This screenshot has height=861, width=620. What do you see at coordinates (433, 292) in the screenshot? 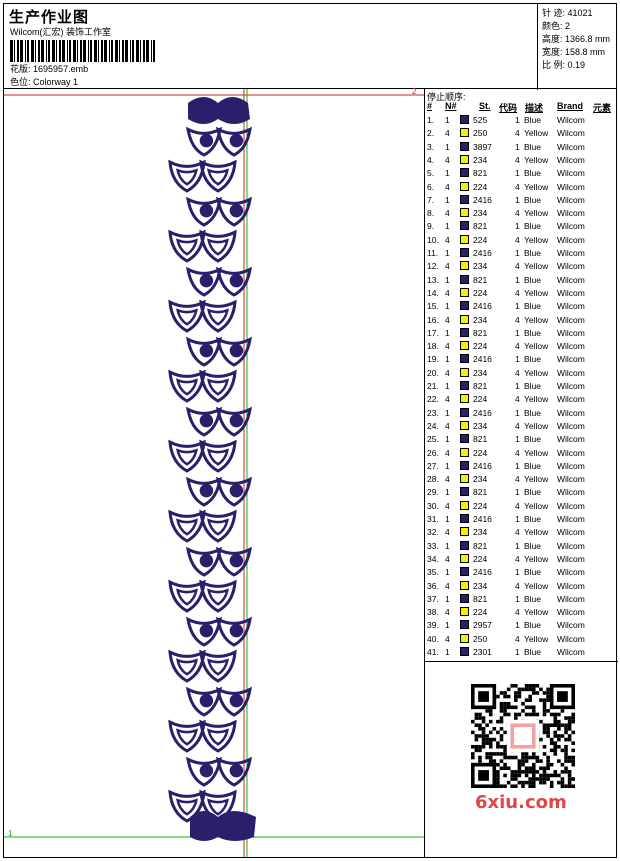
I see `row-index: 14.` at bounding box center [433, 292].